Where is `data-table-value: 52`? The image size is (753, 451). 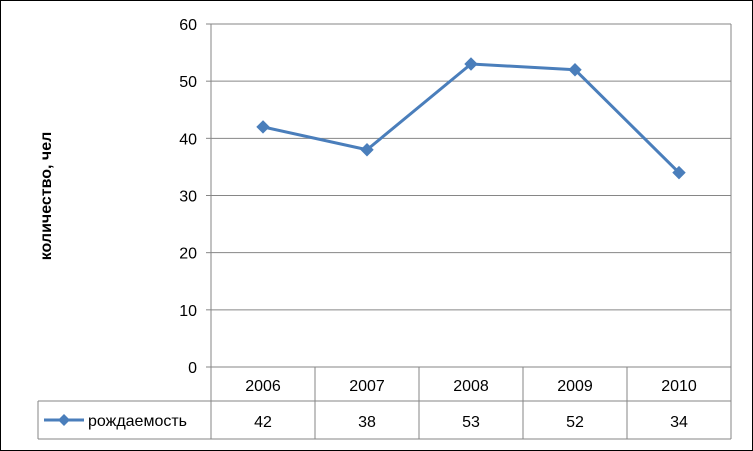
data-table-value: 52 is located at coordinates (575, 422).